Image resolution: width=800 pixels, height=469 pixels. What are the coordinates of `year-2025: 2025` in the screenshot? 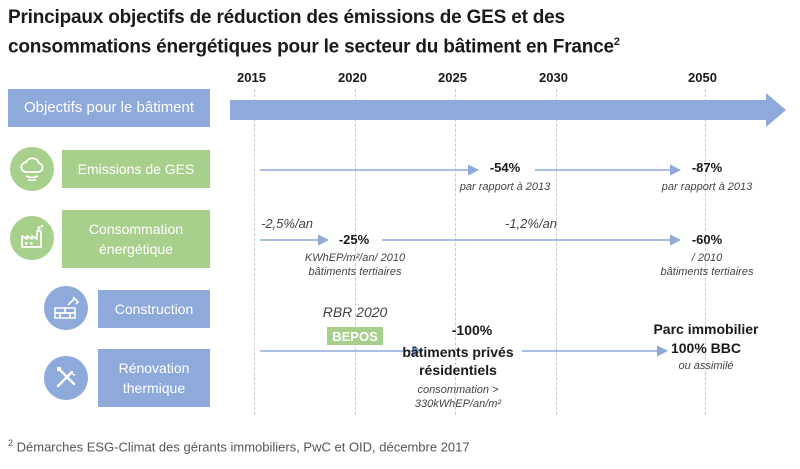 It's located at (452, 77).